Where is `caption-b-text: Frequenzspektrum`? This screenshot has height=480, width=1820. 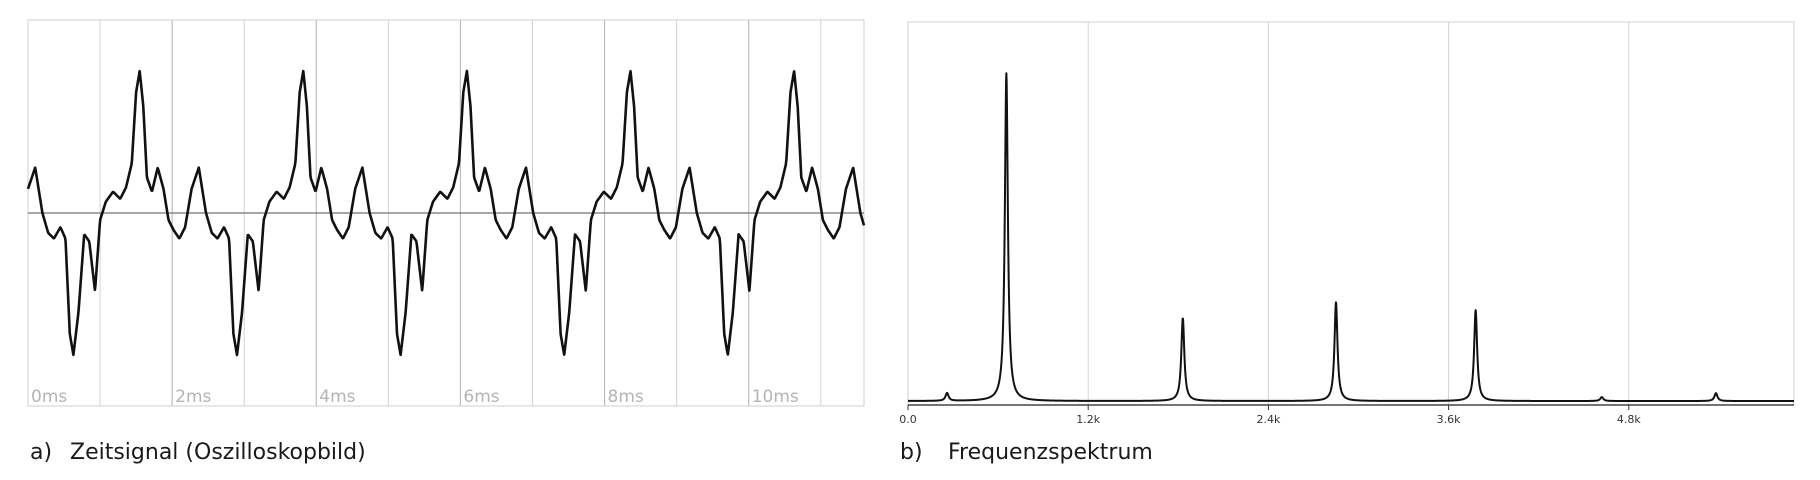
caption-b-text: Frequenzspektrum is located at coordinates (1050, 452).